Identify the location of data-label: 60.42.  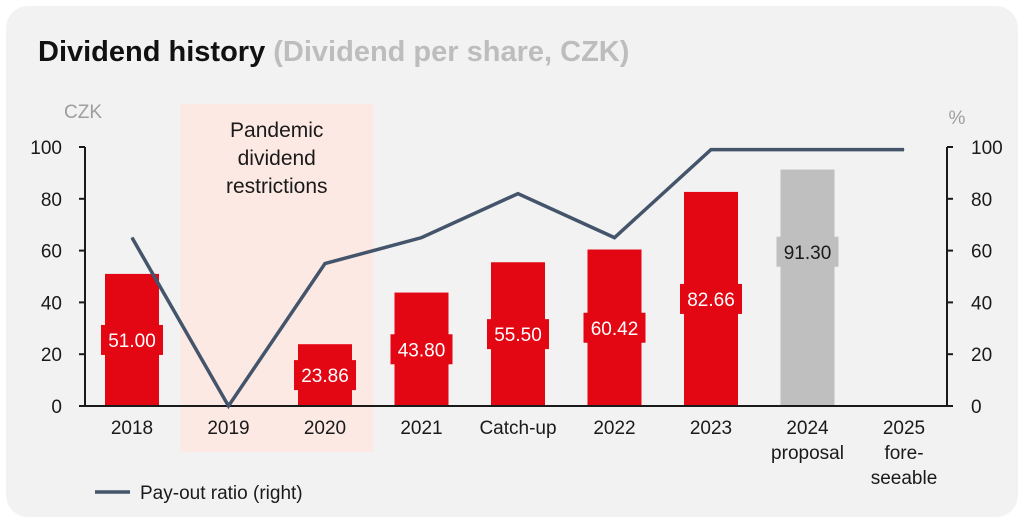
(615, 329).